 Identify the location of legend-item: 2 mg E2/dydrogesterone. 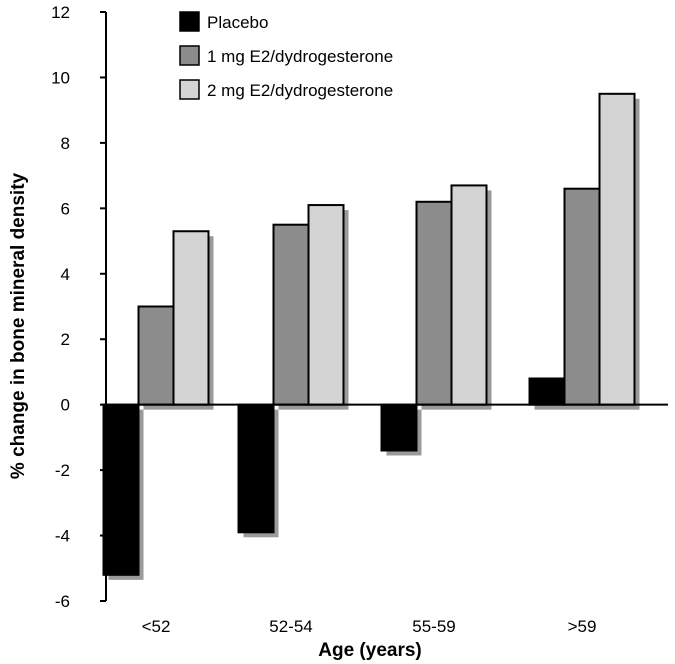
(286, 89).